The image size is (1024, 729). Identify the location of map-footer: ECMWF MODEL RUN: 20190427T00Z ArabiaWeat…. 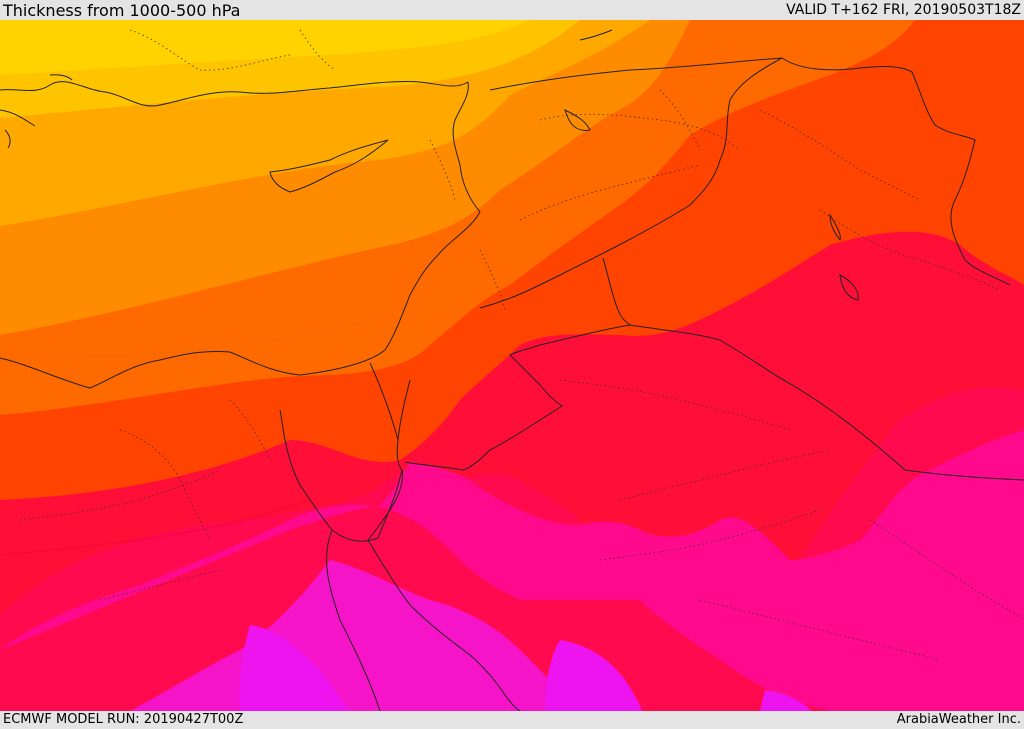
(512, 720).